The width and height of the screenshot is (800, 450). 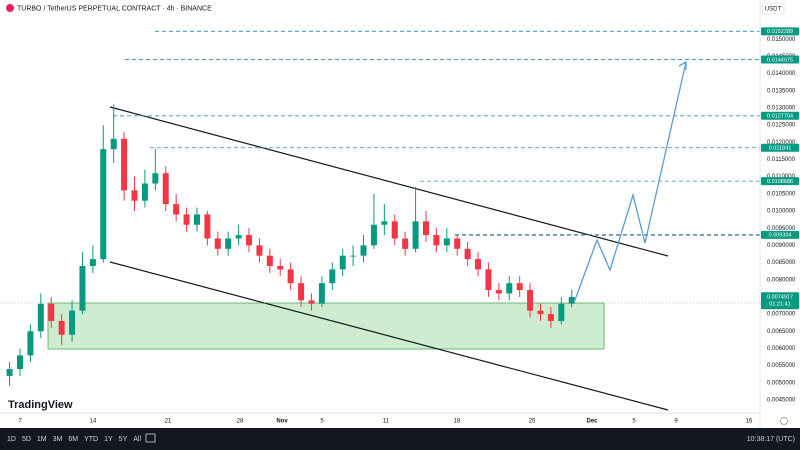 I want to click on range-button: 1D, so click(x=11, y=439).